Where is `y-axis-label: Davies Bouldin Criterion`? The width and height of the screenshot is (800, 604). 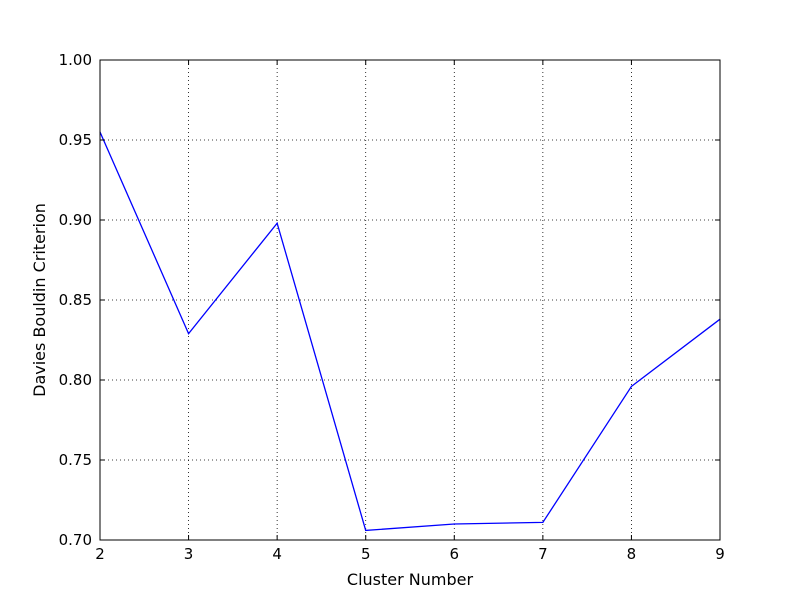
y-axis-label: Davies Bouldin Criterion is located at coordinates (39, 300).